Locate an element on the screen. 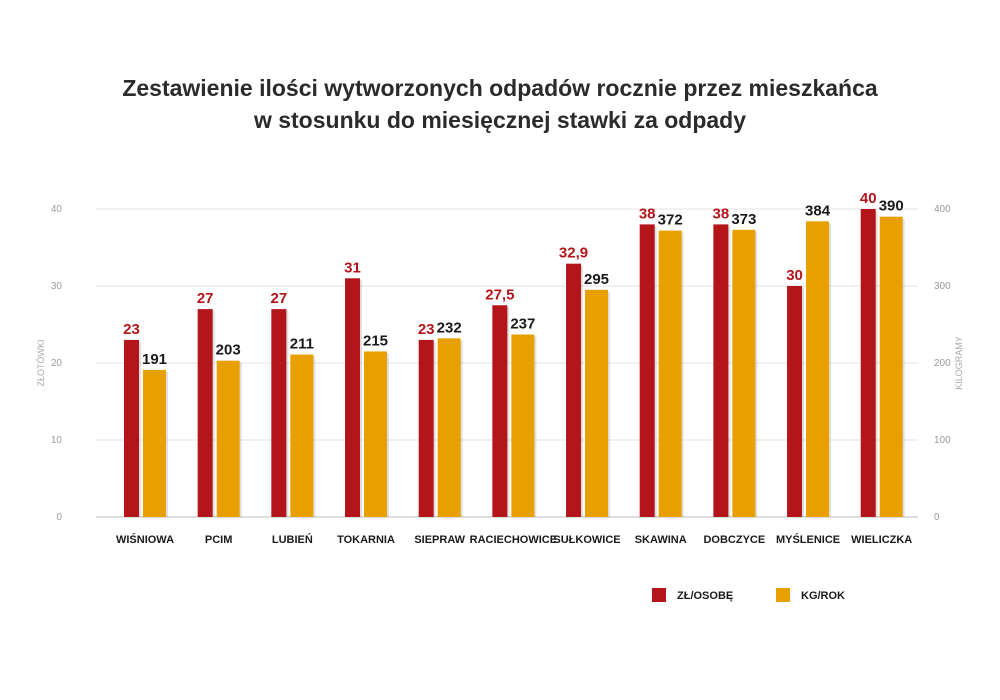 The height and width of the screenshot is (700, 1000). x-category-label: MYŚLENICE is located at coordinates (808, 539).